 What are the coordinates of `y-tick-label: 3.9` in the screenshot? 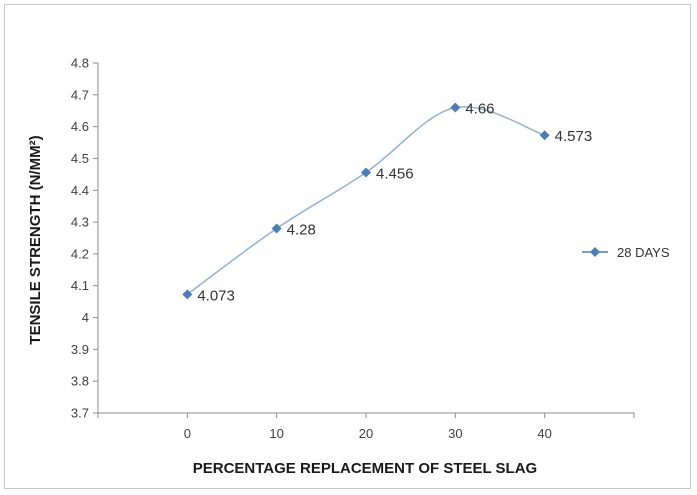 It's located at (80, 349).